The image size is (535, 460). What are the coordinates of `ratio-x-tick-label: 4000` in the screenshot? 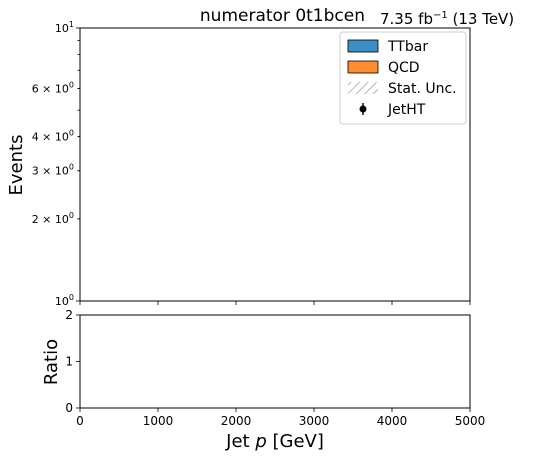 It's located at (392, 421).